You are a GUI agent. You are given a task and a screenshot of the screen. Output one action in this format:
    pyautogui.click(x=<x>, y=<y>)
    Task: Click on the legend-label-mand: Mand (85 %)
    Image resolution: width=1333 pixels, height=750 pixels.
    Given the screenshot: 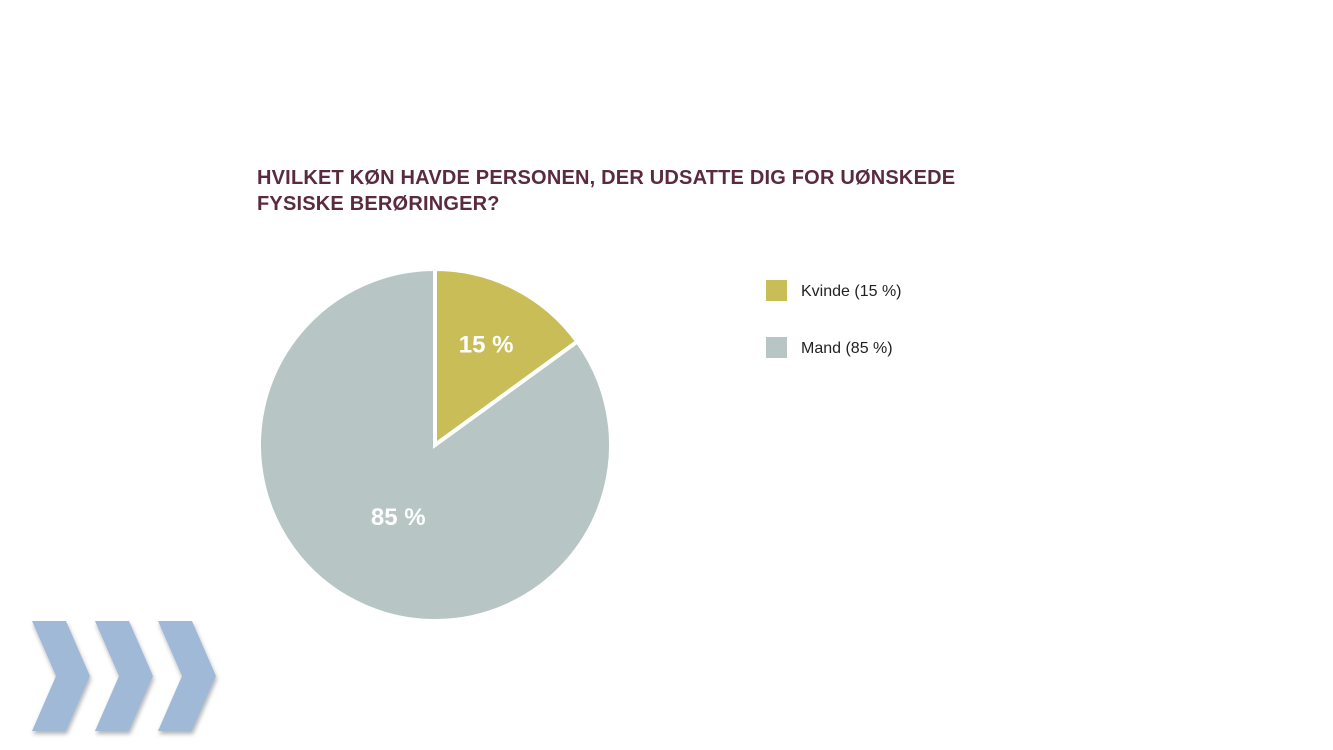 What is the action you would take?
    pyautogui.click(x=847, y=348)
    